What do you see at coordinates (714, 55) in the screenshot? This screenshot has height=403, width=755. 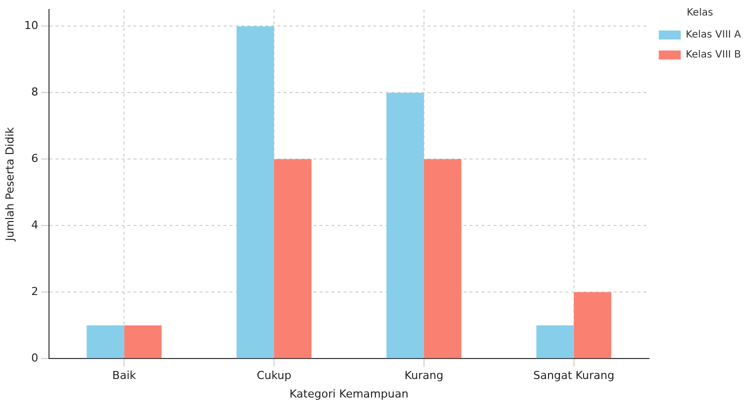 I see `legend-label: Kelas VIII B` at bounding box center [714, 55].